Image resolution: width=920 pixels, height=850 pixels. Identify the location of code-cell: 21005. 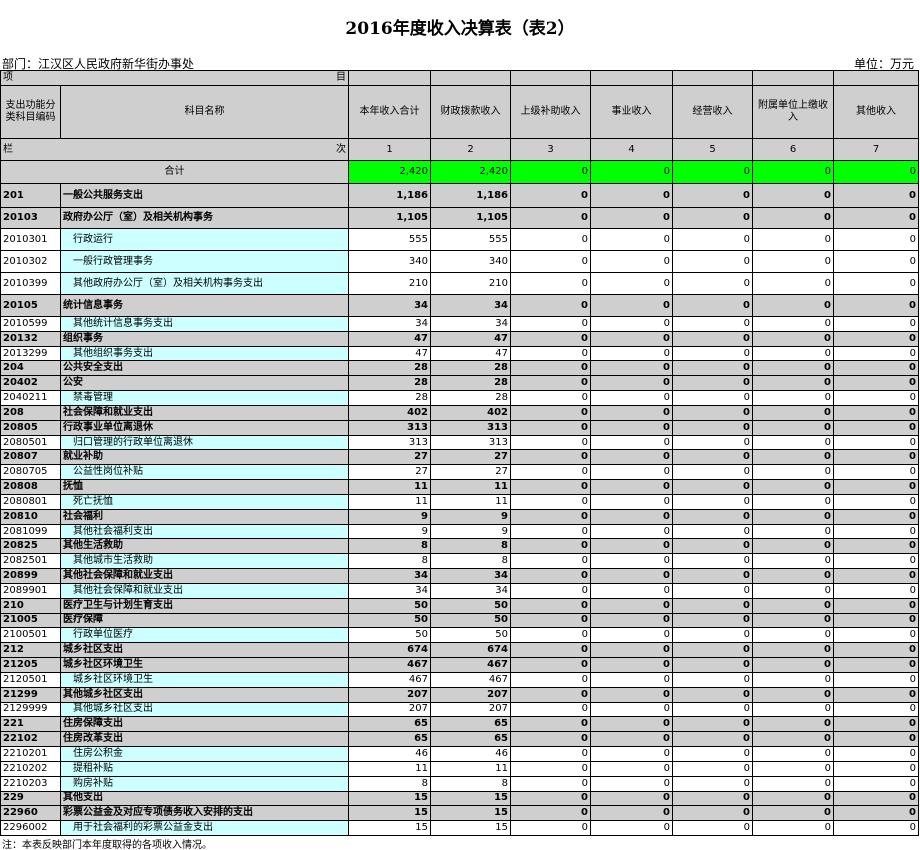
(30, 620).